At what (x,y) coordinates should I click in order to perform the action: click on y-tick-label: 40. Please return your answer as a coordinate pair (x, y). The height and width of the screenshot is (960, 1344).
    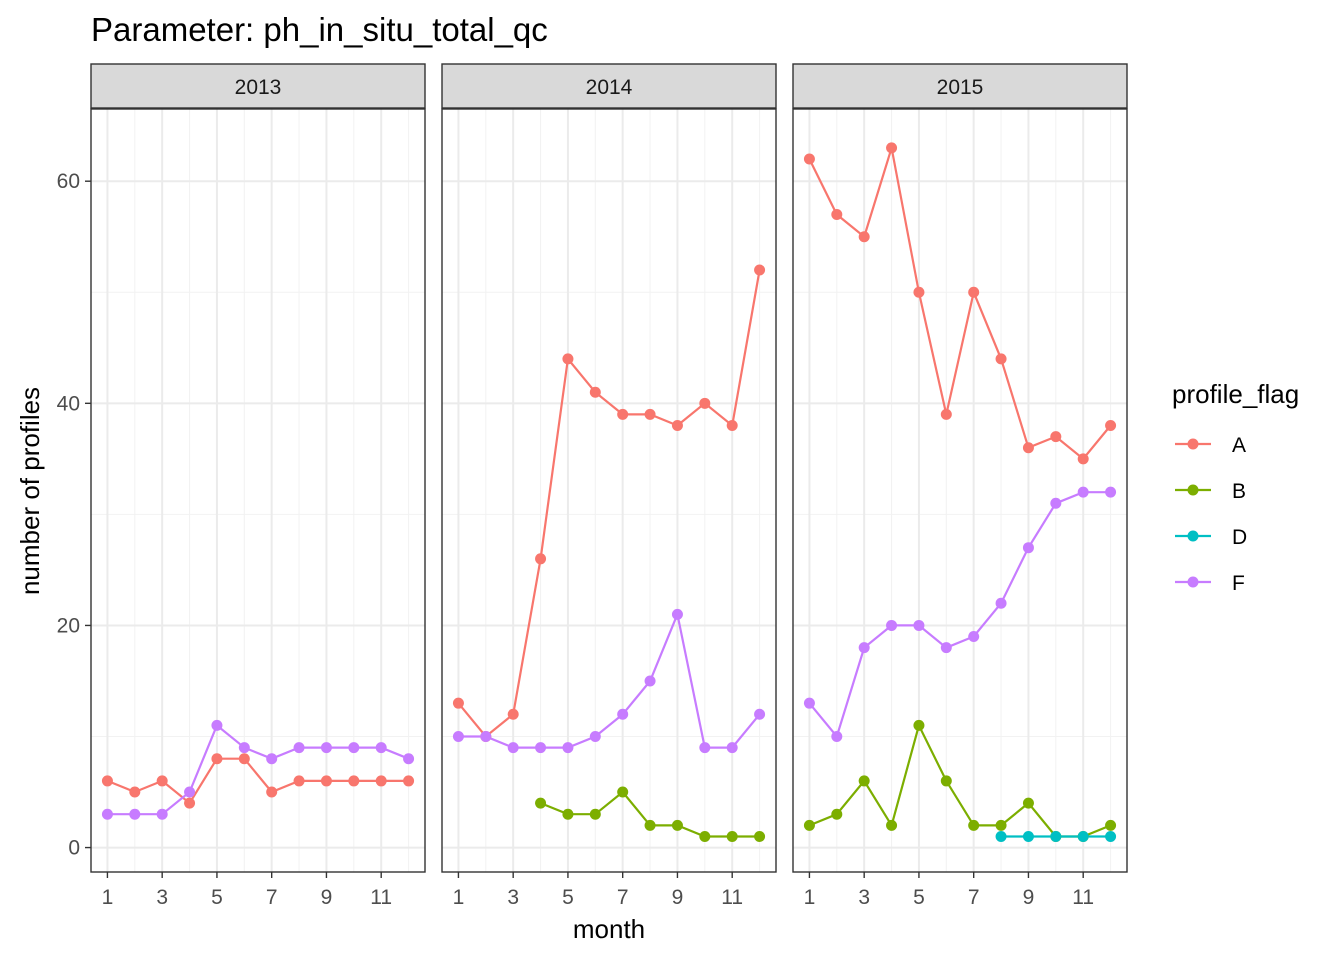
    Looking at the image, I should click on (68, 403).